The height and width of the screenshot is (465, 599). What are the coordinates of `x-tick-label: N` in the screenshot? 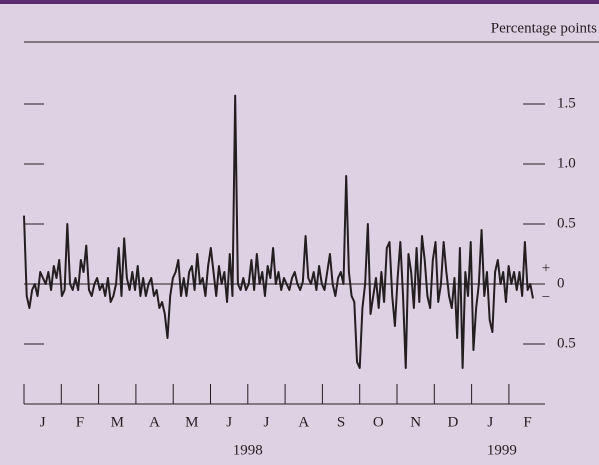 It's located at (415, 422).